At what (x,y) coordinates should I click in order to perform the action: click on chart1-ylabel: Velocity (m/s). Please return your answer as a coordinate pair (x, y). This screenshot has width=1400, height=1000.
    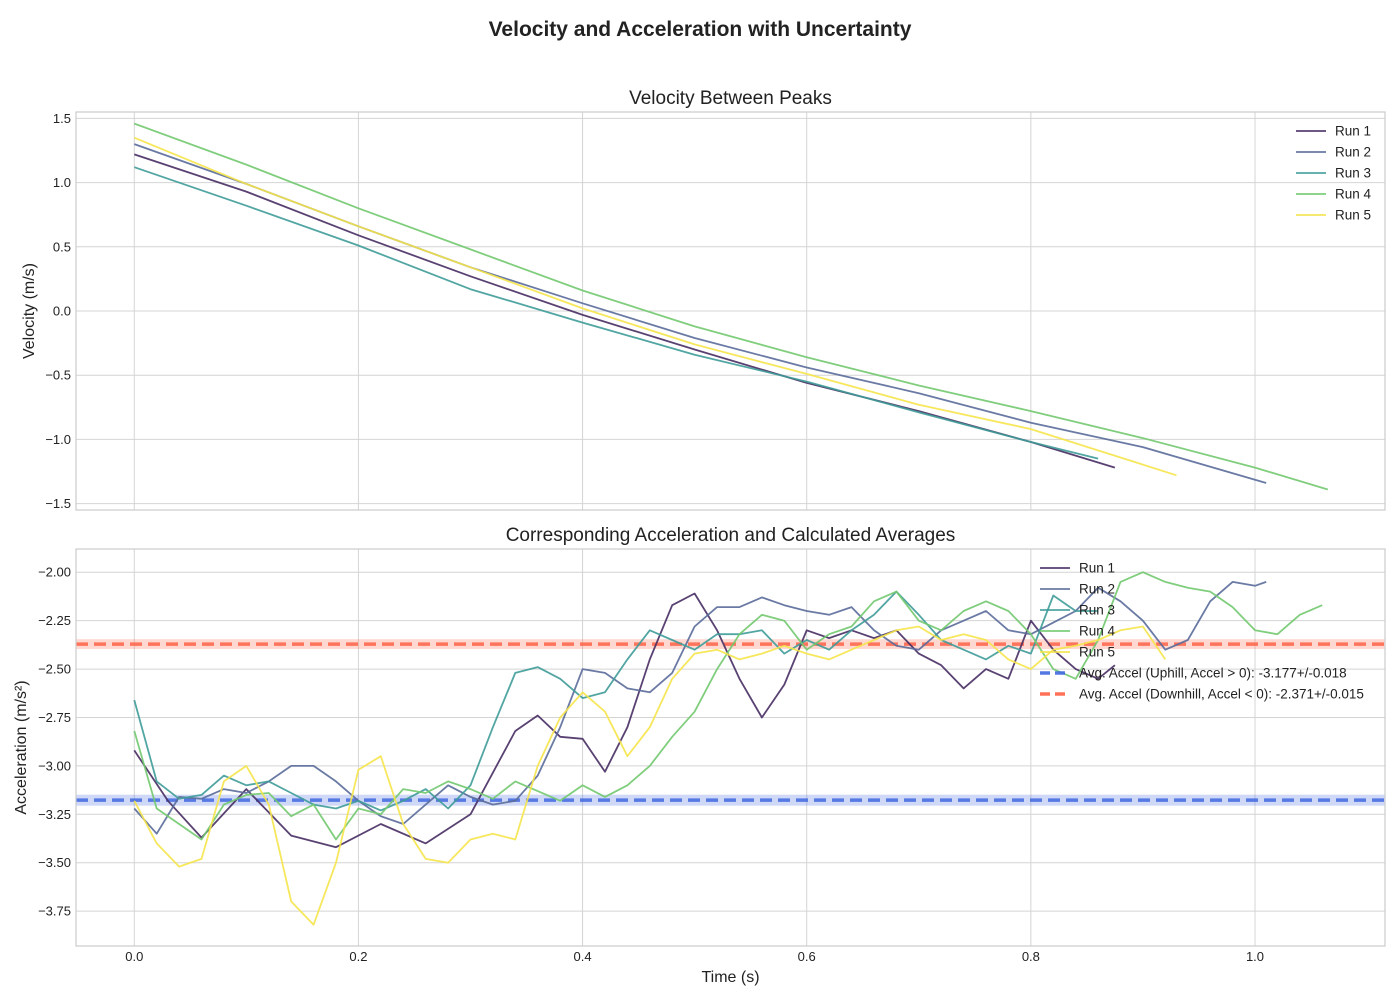
    Looking at the image, I should click on (29, 311).